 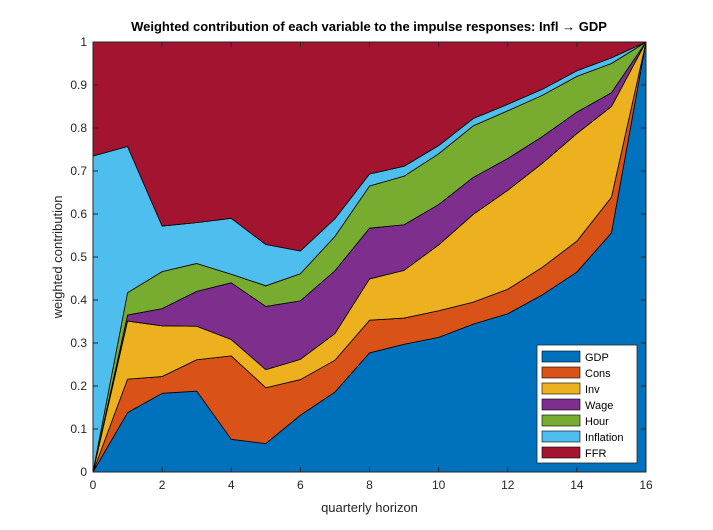 I want to click on x-axis-label: quarterly horizon, so click(x=369, y=507).